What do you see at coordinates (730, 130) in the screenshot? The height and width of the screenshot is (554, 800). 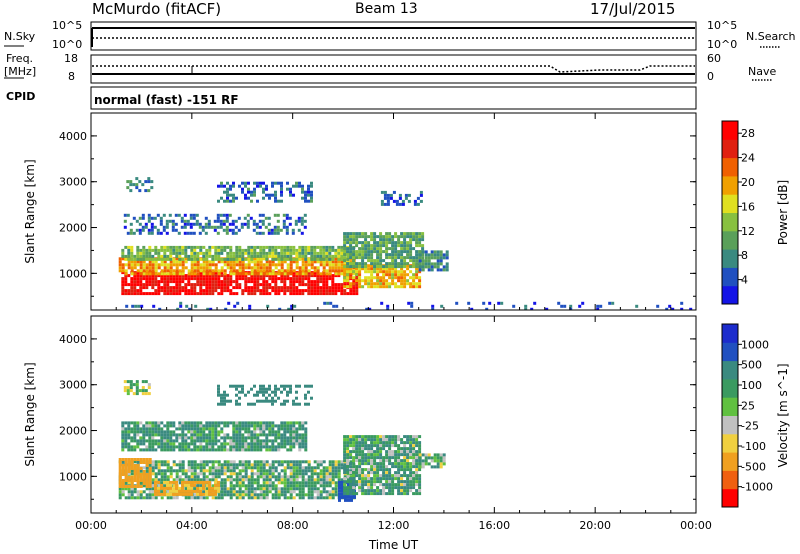 I see `power-colorbar-segment` at bounding box center [730, 130].